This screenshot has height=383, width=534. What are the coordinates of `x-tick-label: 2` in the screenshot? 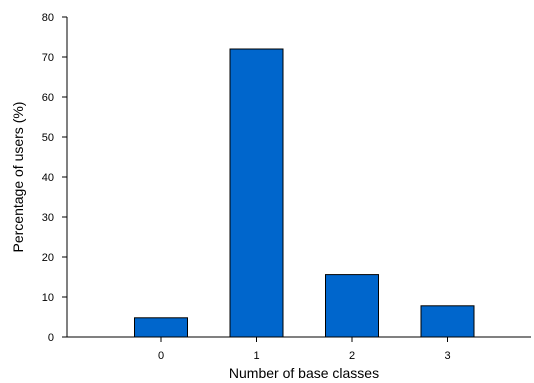 It's located at (352, 356).